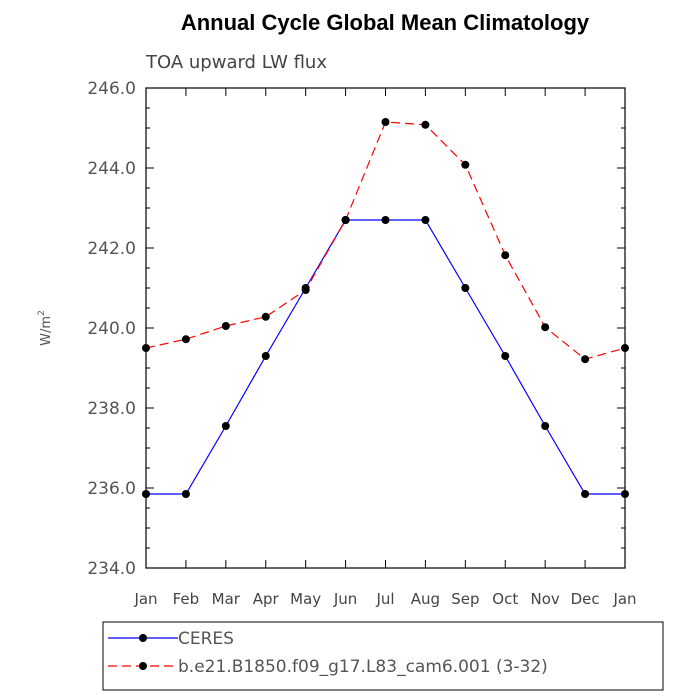 Image resolution: width=700 pixels, height=700 pixels. What do you see at coordinates (42, 313) in the screenshot?
I see `y-axis-label-superscript: 2` at bounding box center [42, 313].